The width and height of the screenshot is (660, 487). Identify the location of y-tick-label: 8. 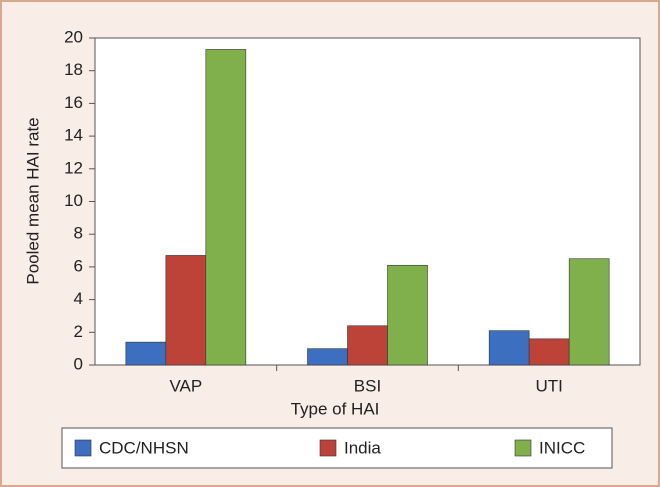
(78, 233).